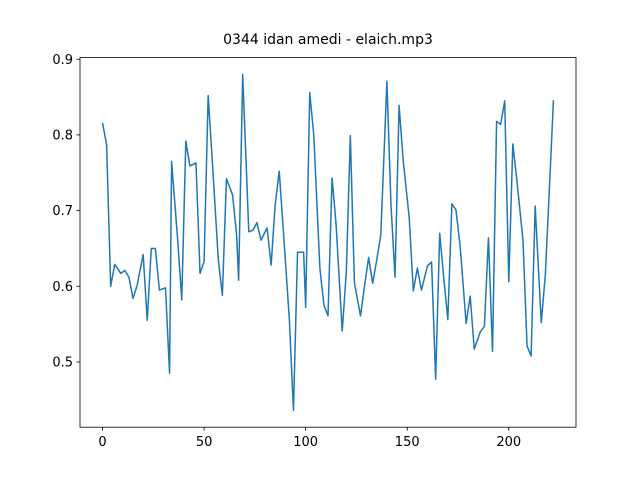 Image resolution: width=640 pixels, height=480 pixels. I want to click on y-tick-label: 0.8, so click(62, 135).